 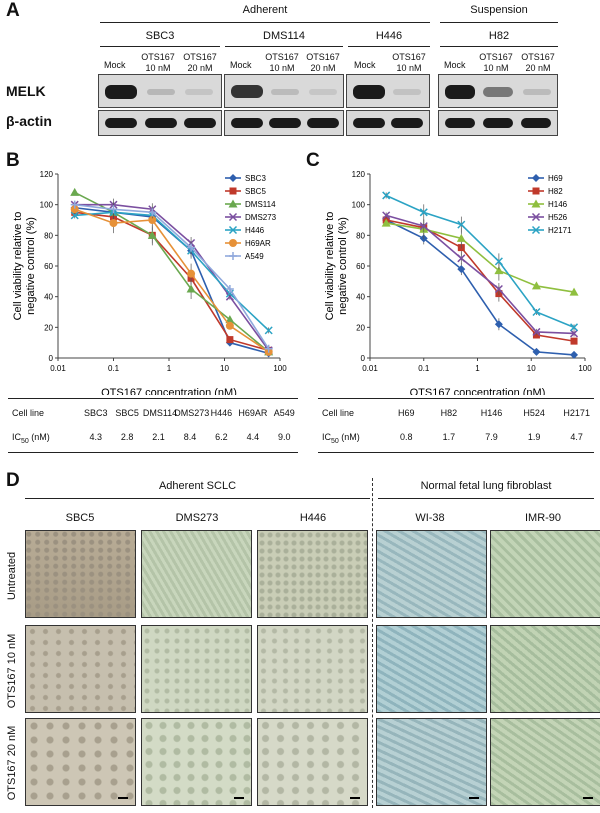 What do you see at coordinates (555, 191) in the screenshot?
I see `legend-label: H82` at bounding box center [555, 191].